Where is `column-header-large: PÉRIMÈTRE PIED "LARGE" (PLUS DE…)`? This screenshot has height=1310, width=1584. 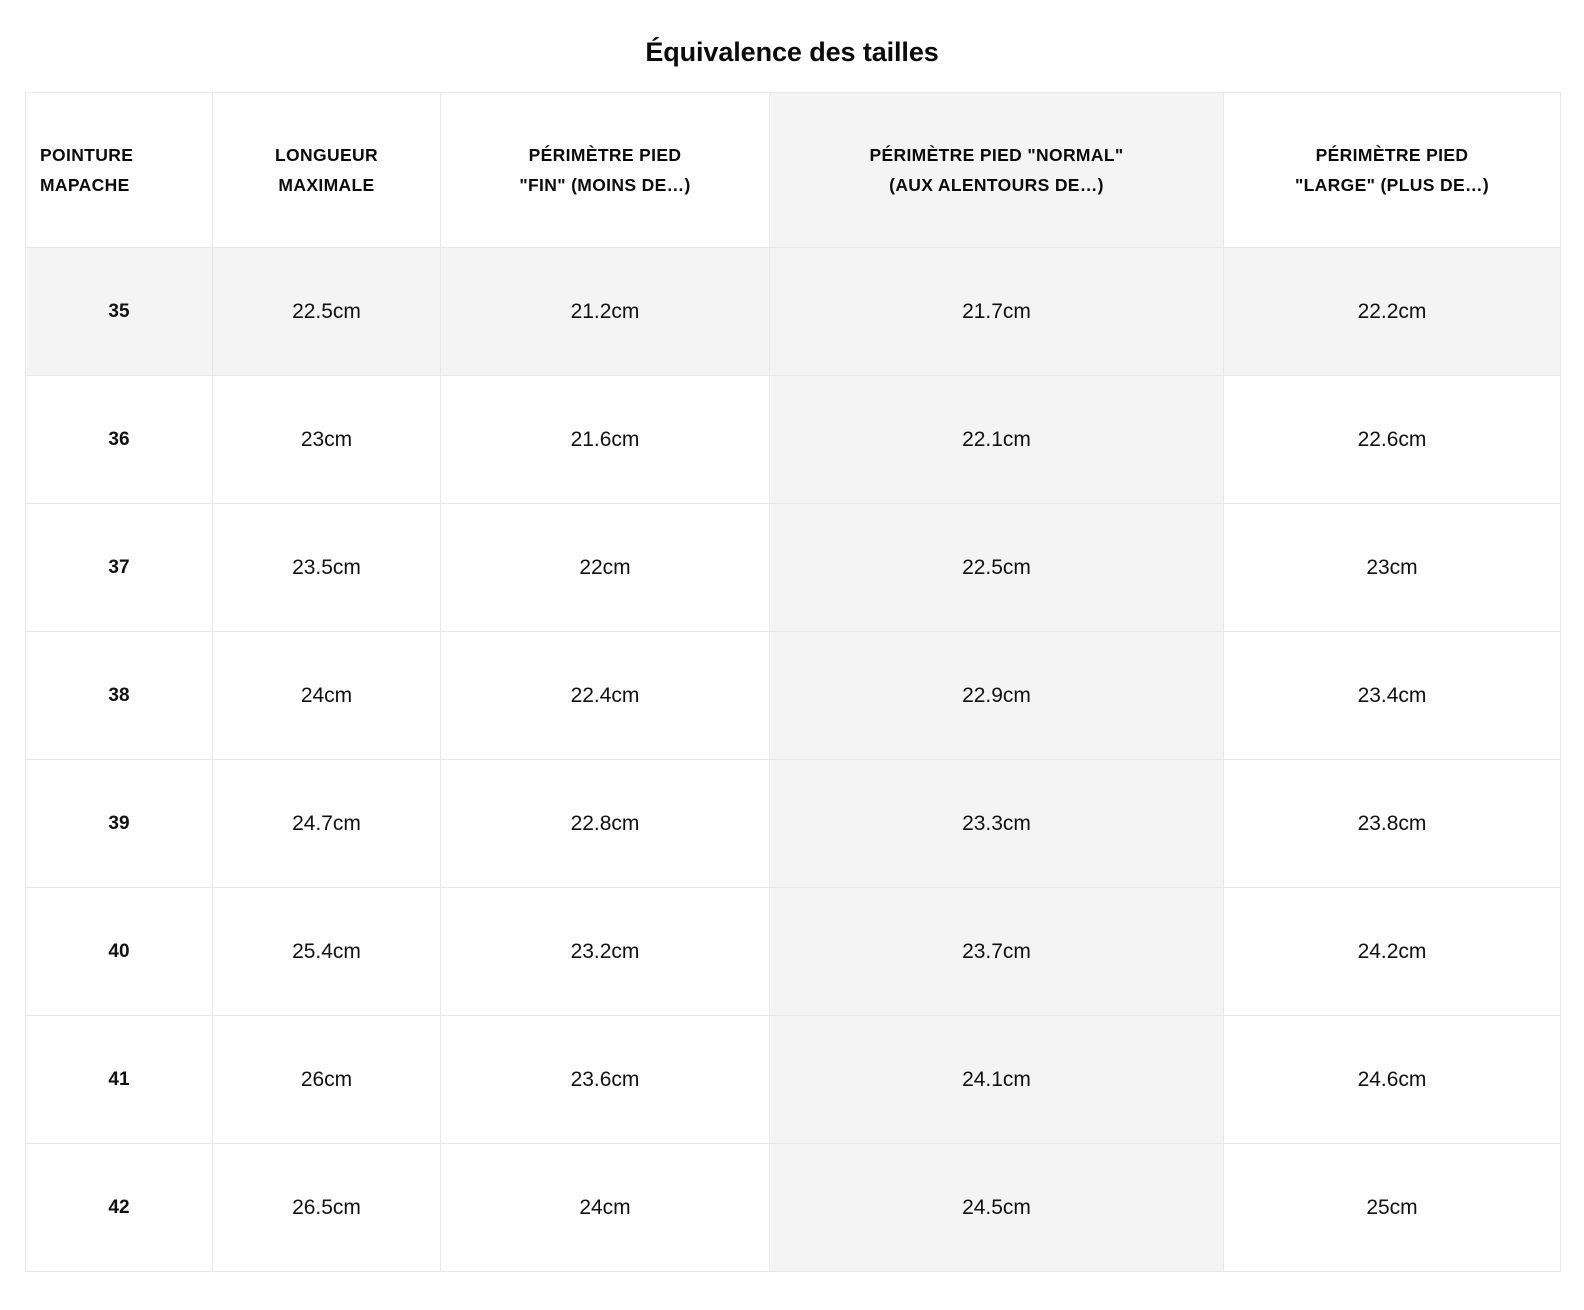
column-header-large: PÉRIMÈTRE PIED "LARGE" (PLUS DE…) is located at coordinates (1392, 170).